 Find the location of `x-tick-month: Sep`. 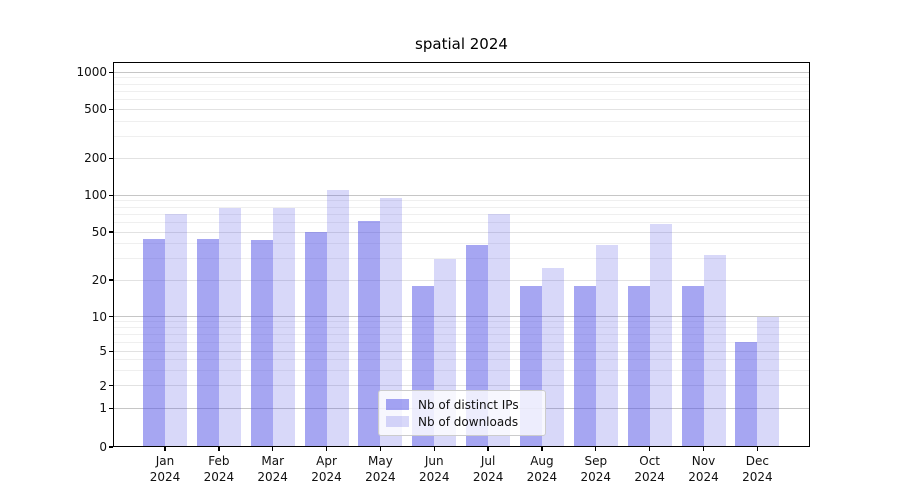

x-tick-month: Sep is located at coordinates (596, 461).